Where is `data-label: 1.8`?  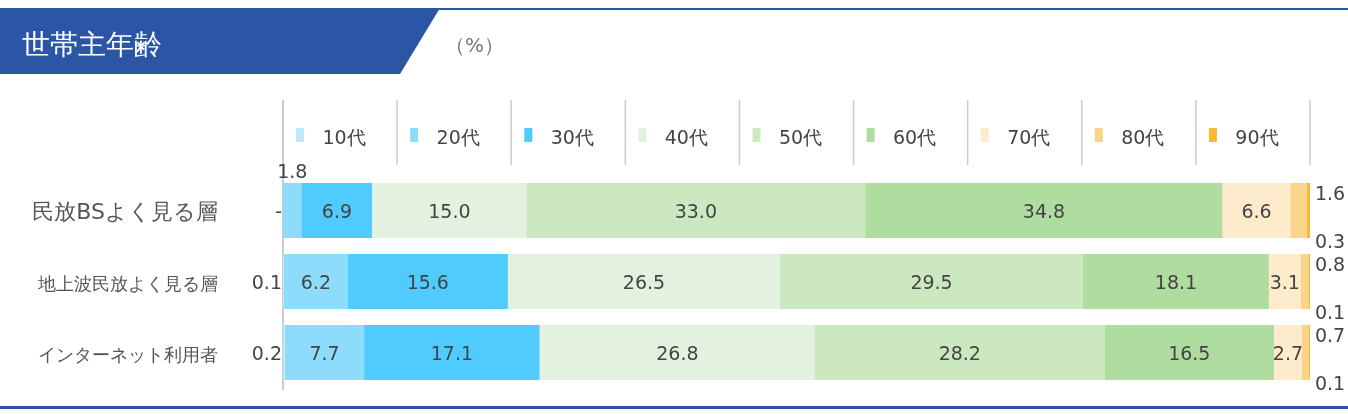
data-label: 1.8 is located at coordinates (292, 171).